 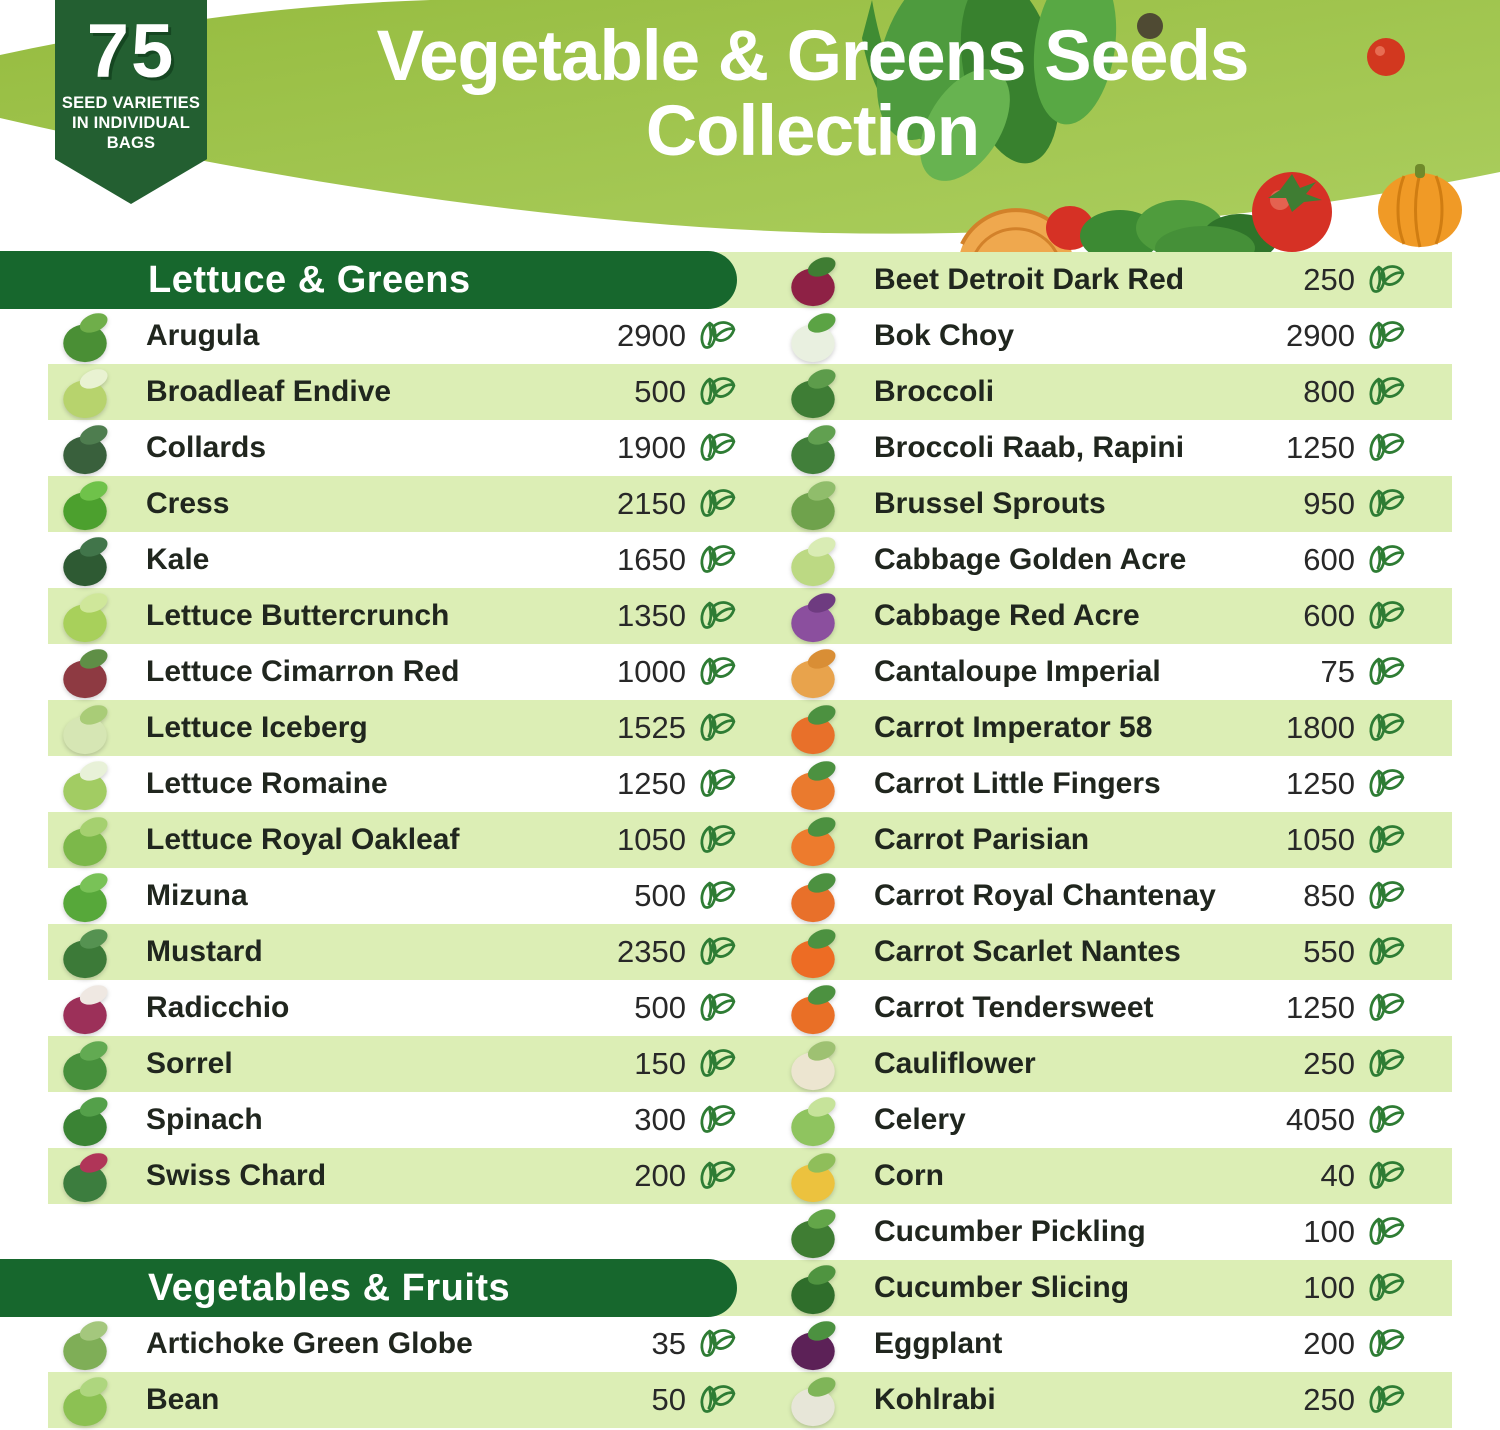 I want to click on page-title-line1: Vegetable & Greens Seeds, so click(x=813, y=56).